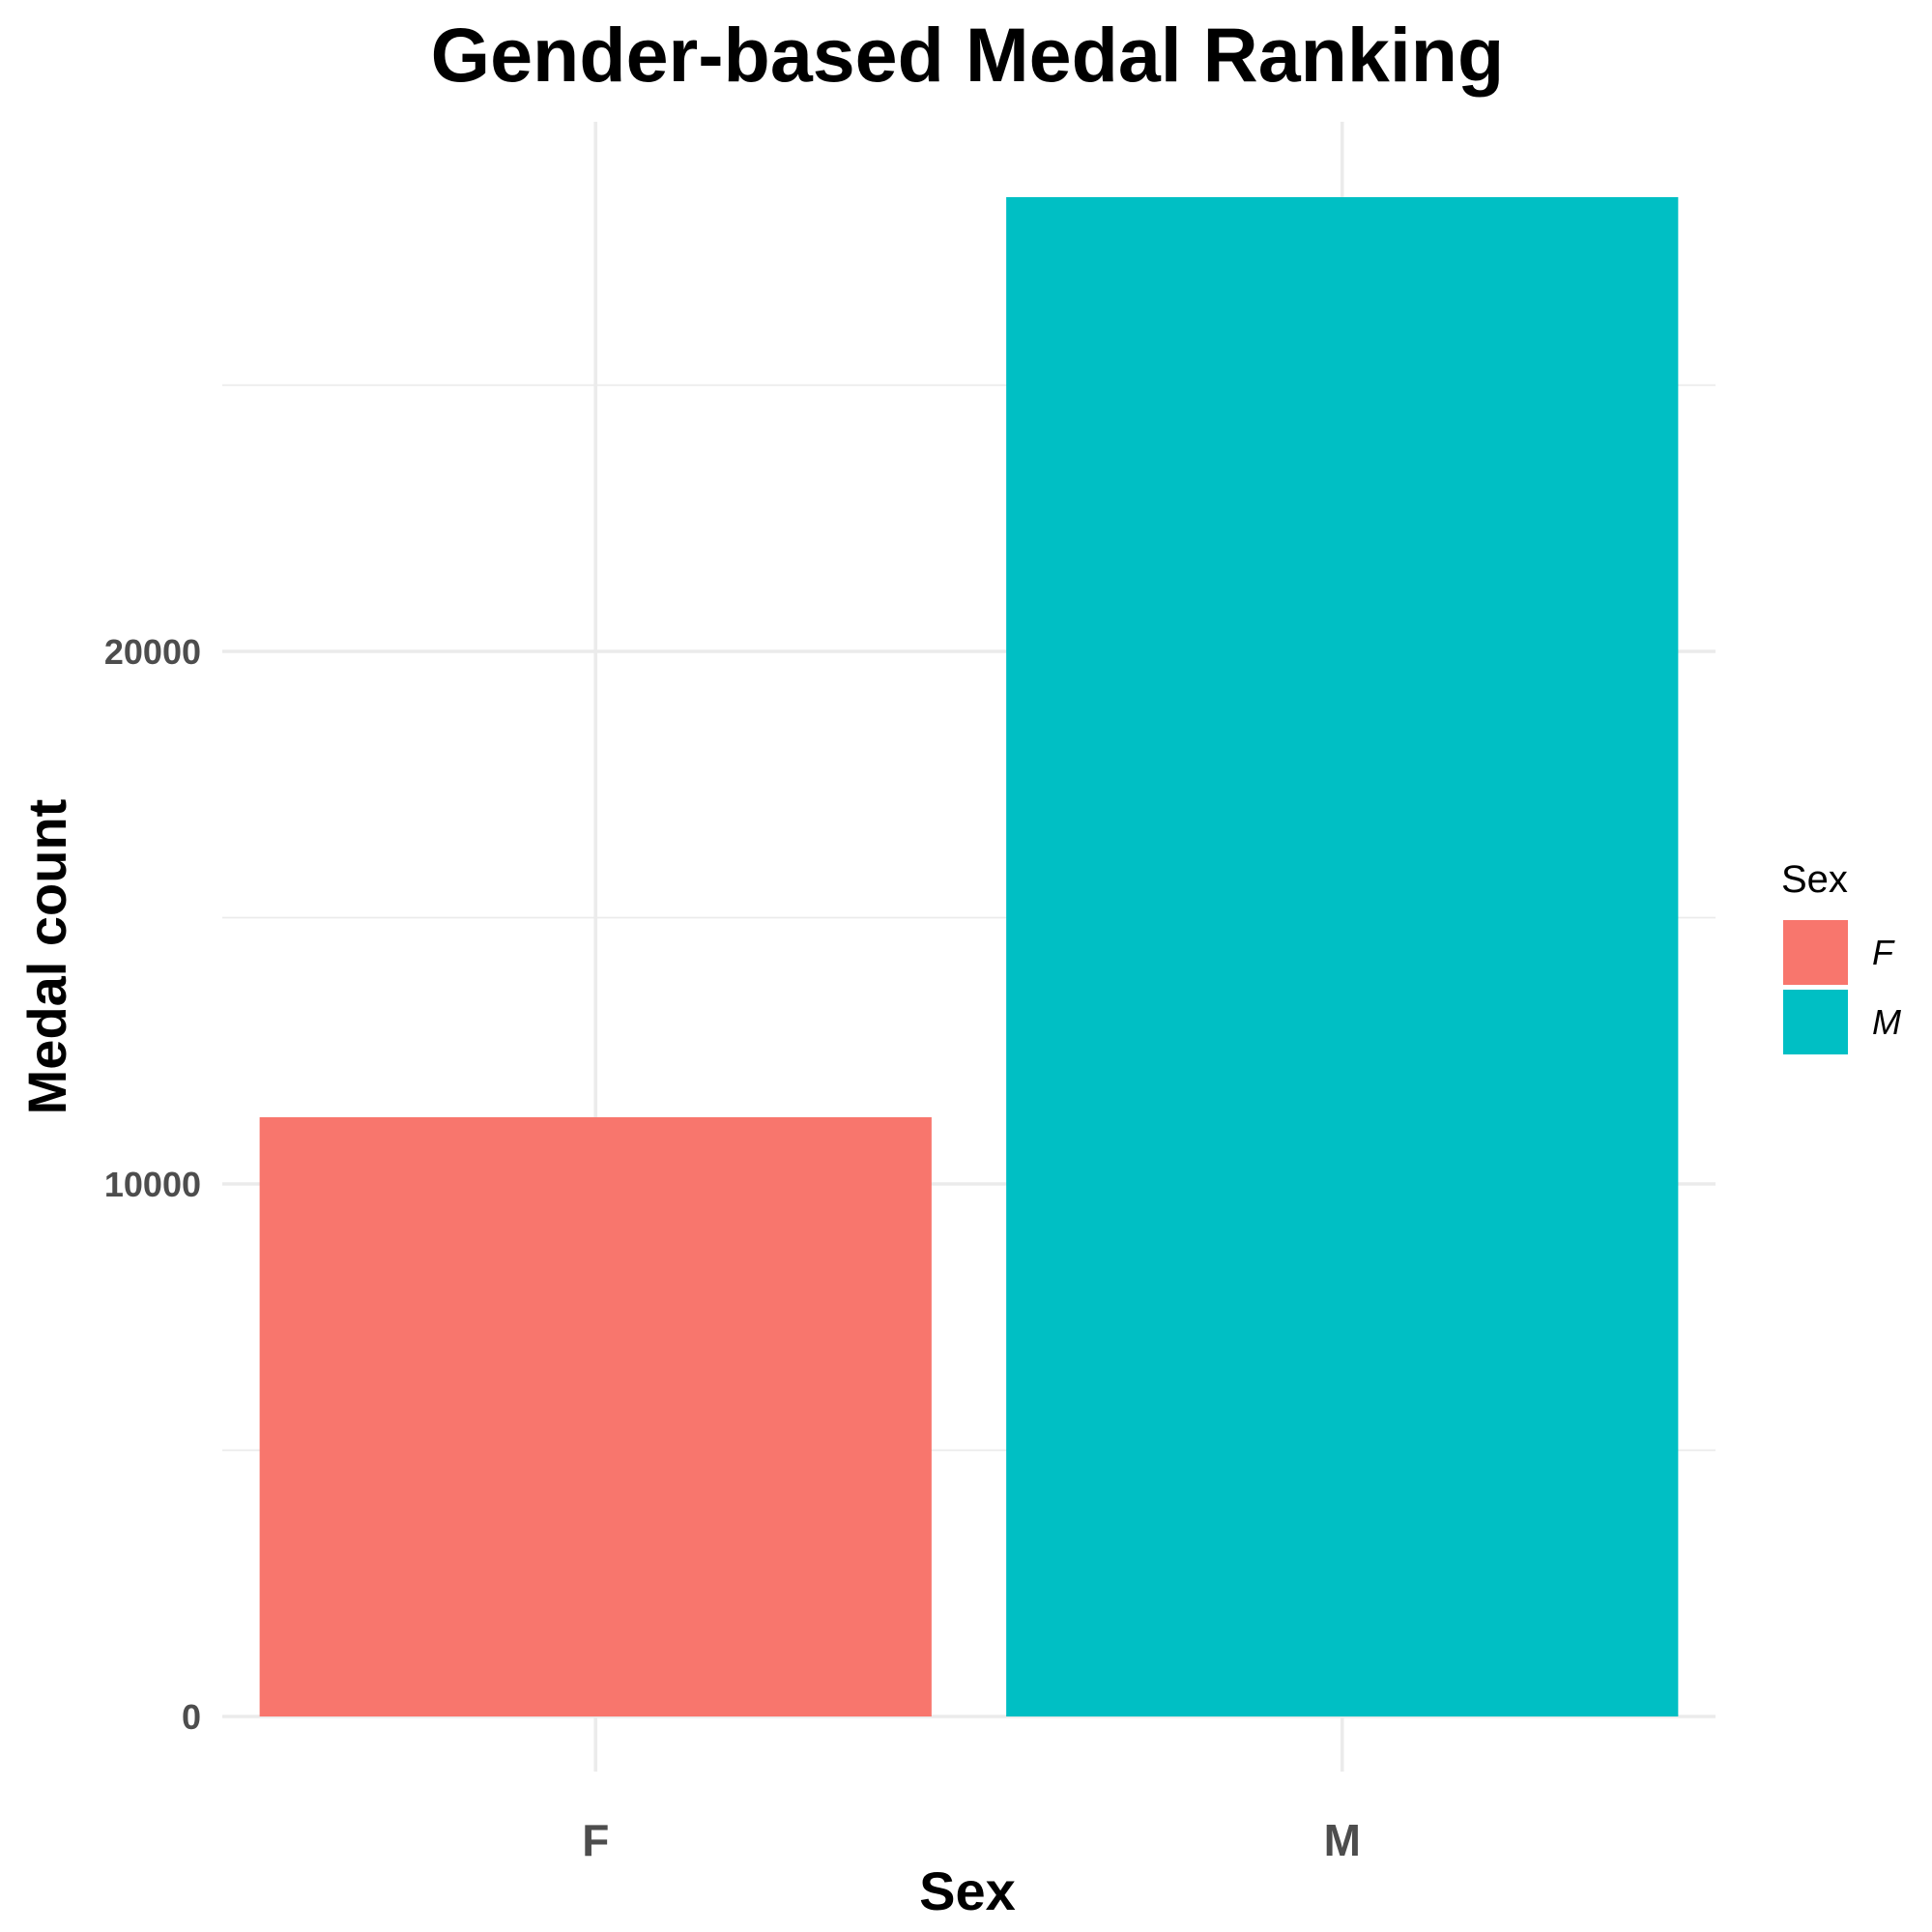  Describe the element at coordinates (152, 652) in the screenshot. I see `y-tick-label: 20000` at that location.